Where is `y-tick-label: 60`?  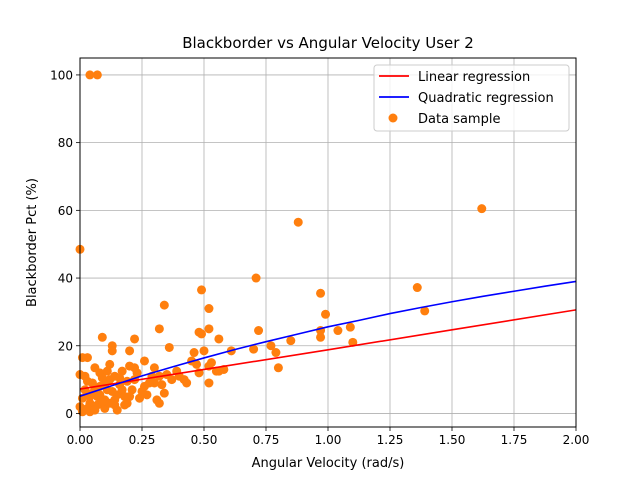
y-tick-label: 60 is located at coordinates (65, 211).